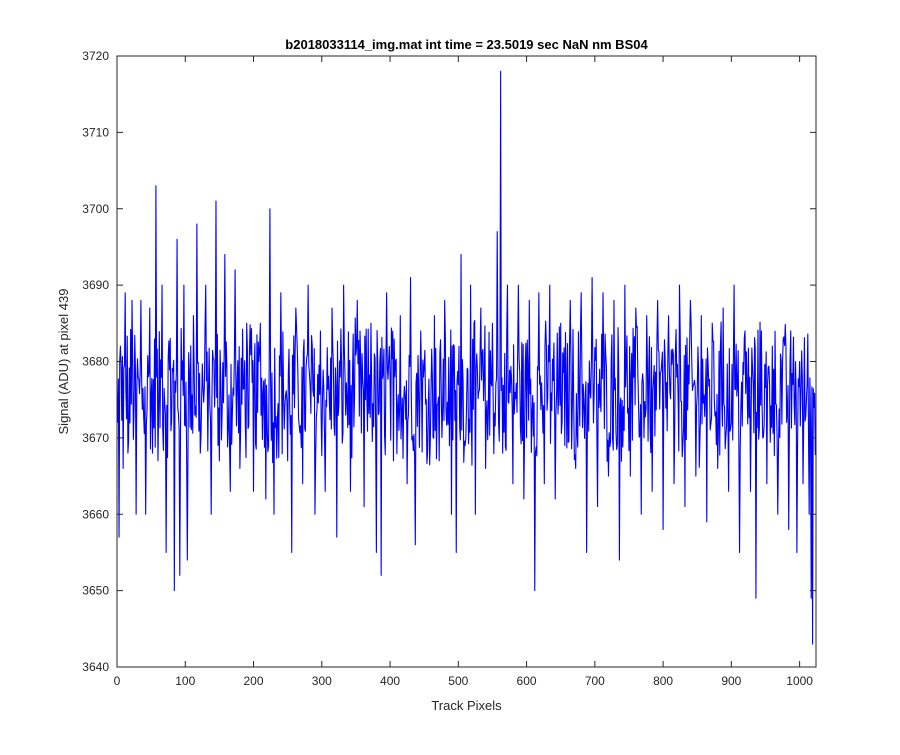  I want to click on y-tick-label: 3720, so click(95, 56).